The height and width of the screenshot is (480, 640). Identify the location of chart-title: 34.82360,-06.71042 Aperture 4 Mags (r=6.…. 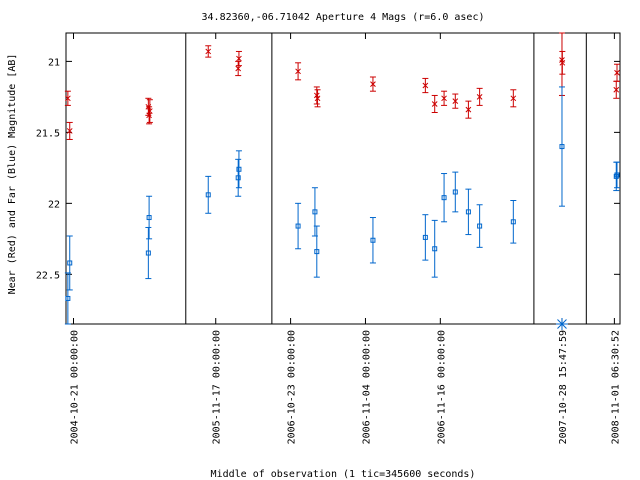
(343, 17).